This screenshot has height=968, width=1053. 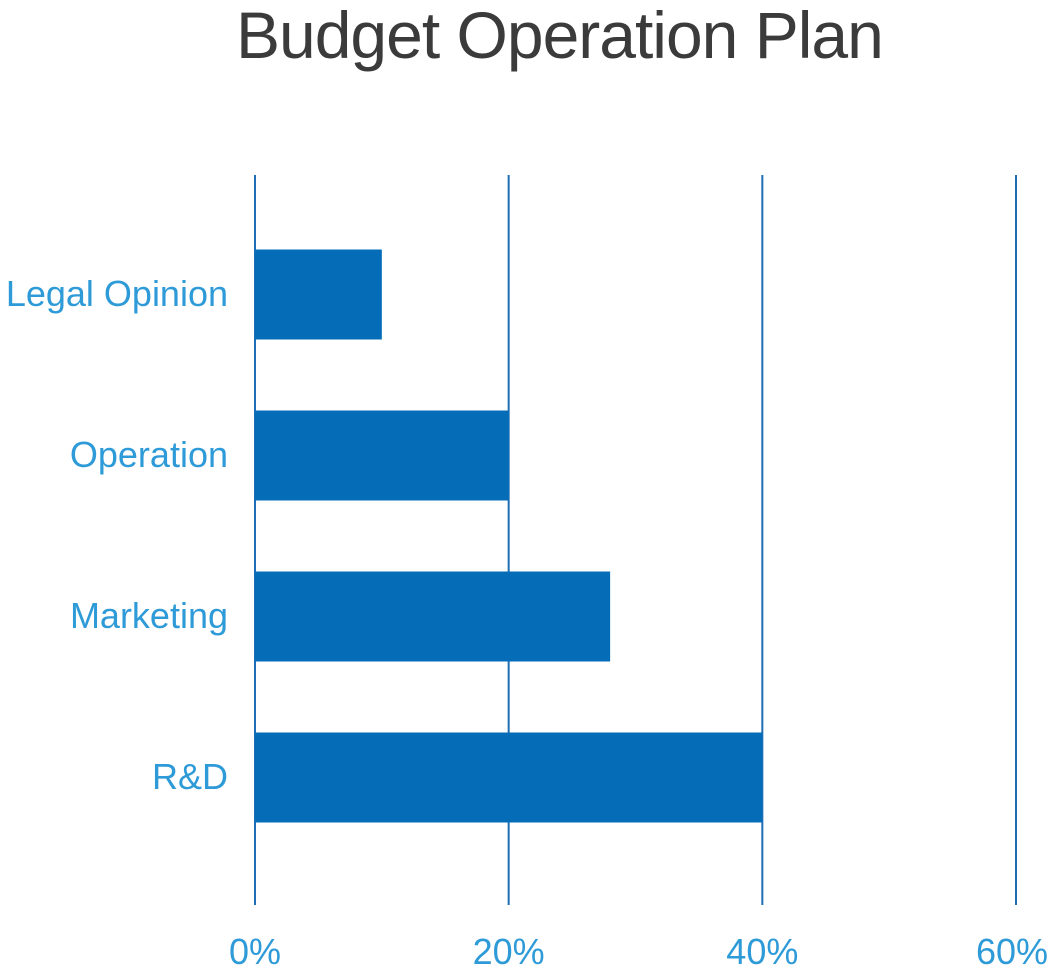 I want to click on x-tick-label: 60%, so click(x=1012, y=949).